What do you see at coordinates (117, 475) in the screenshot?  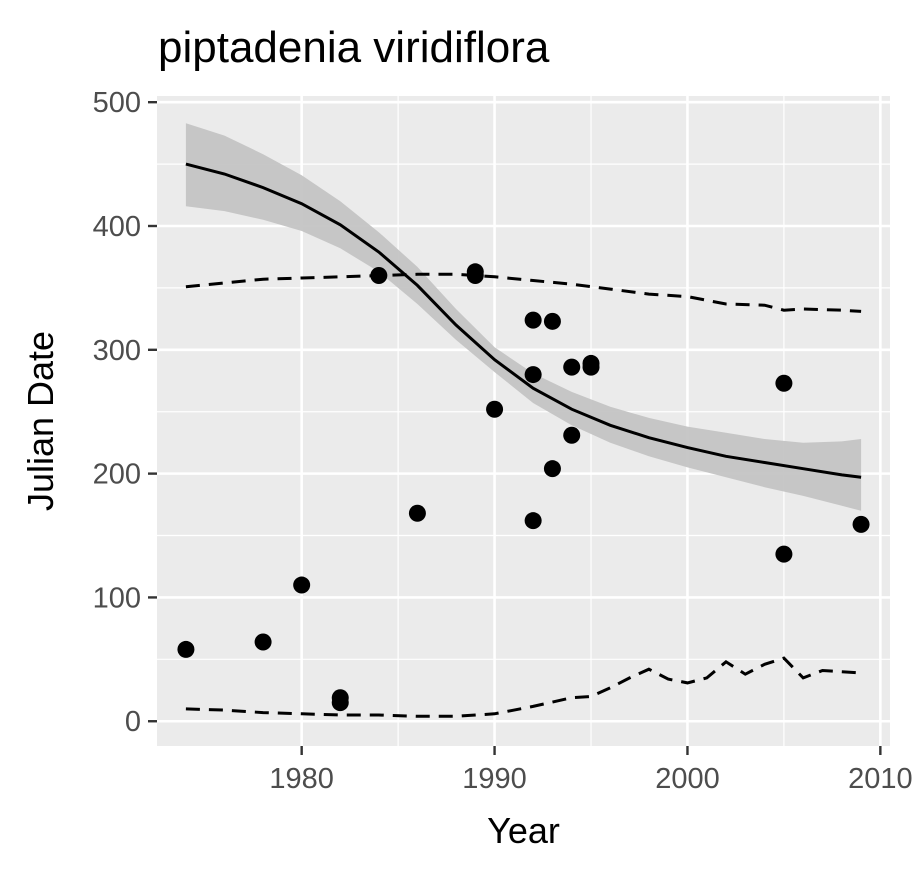 I see `y-tick-label: 200` at bounding box center [117, 475].